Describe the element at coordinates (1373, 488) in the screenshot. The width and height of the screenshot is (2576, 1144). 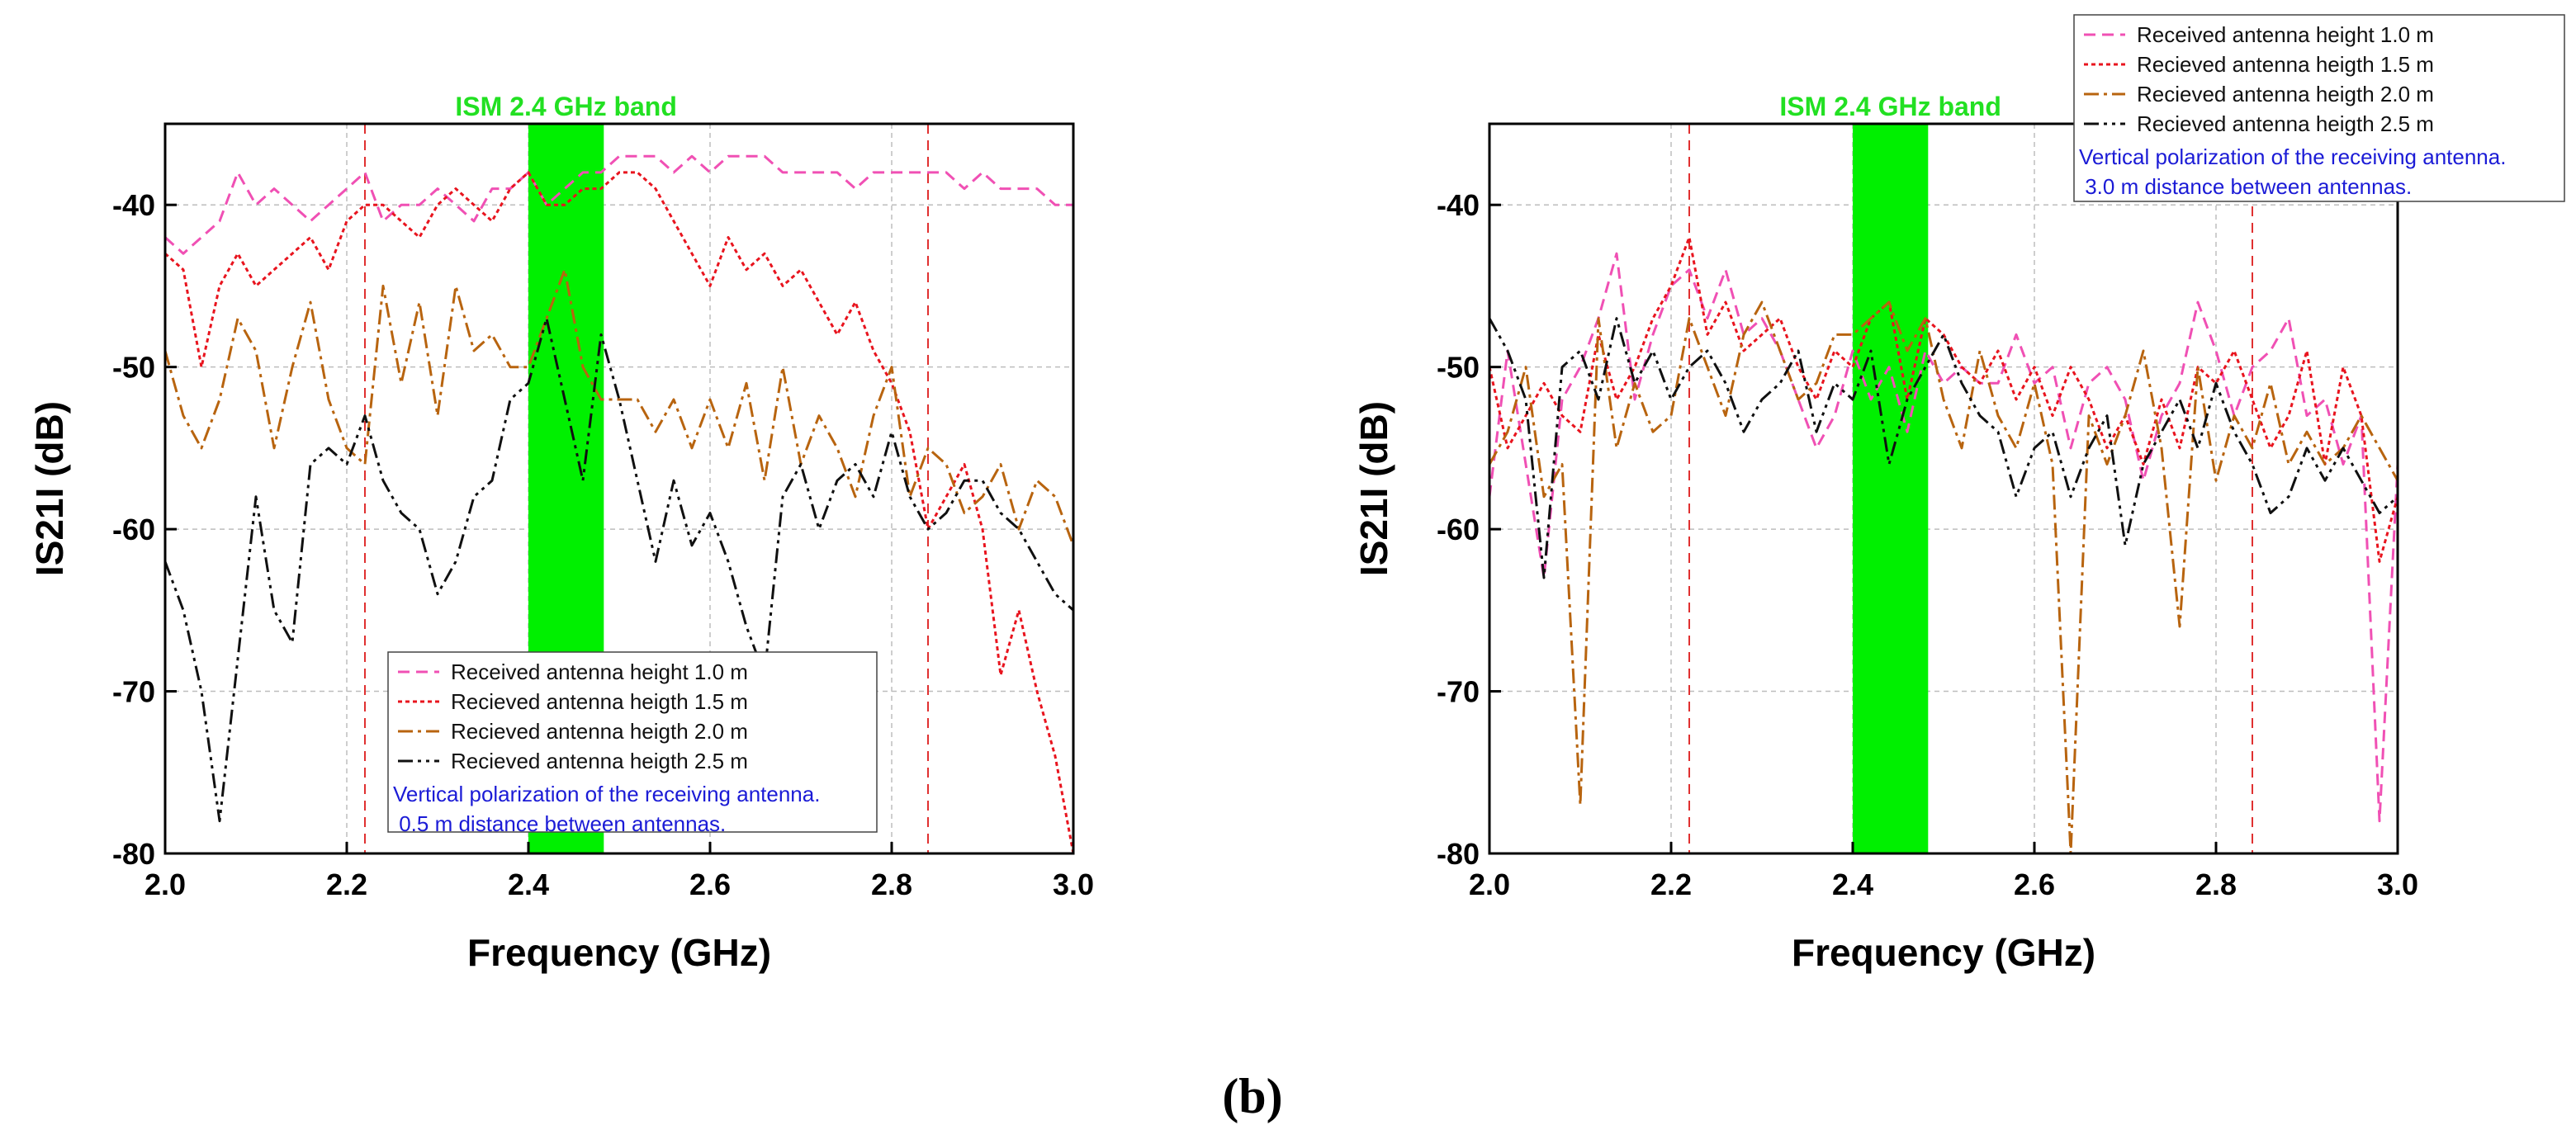
I see `y-axis-label-right: IS21I (dB)` at that location.